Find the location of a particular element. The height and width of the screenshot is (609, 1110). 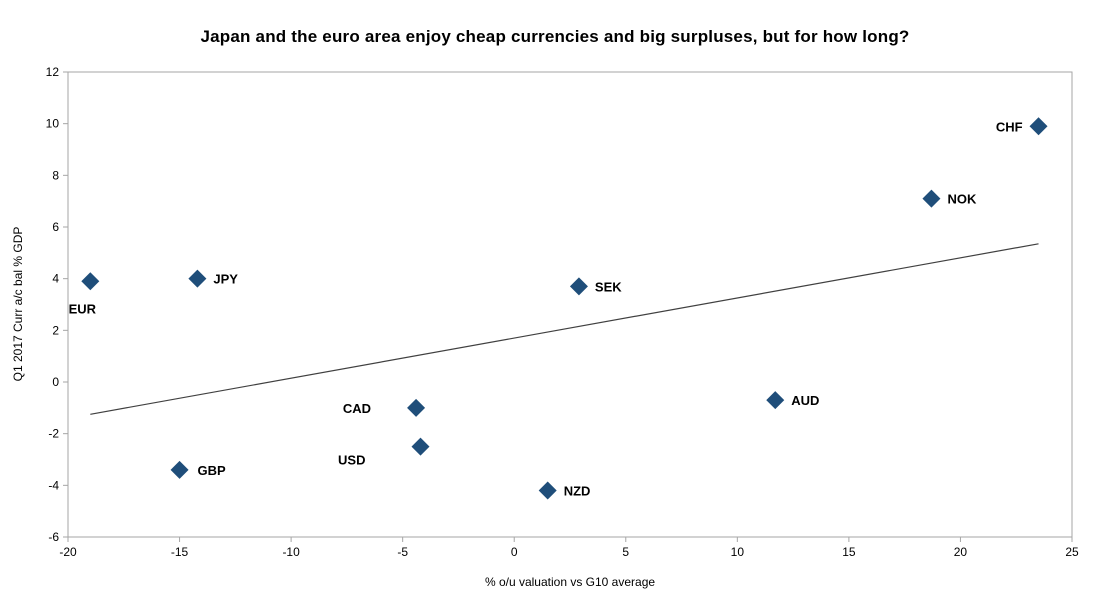

data-point-marker-sek is located at coordinates (578, 286).